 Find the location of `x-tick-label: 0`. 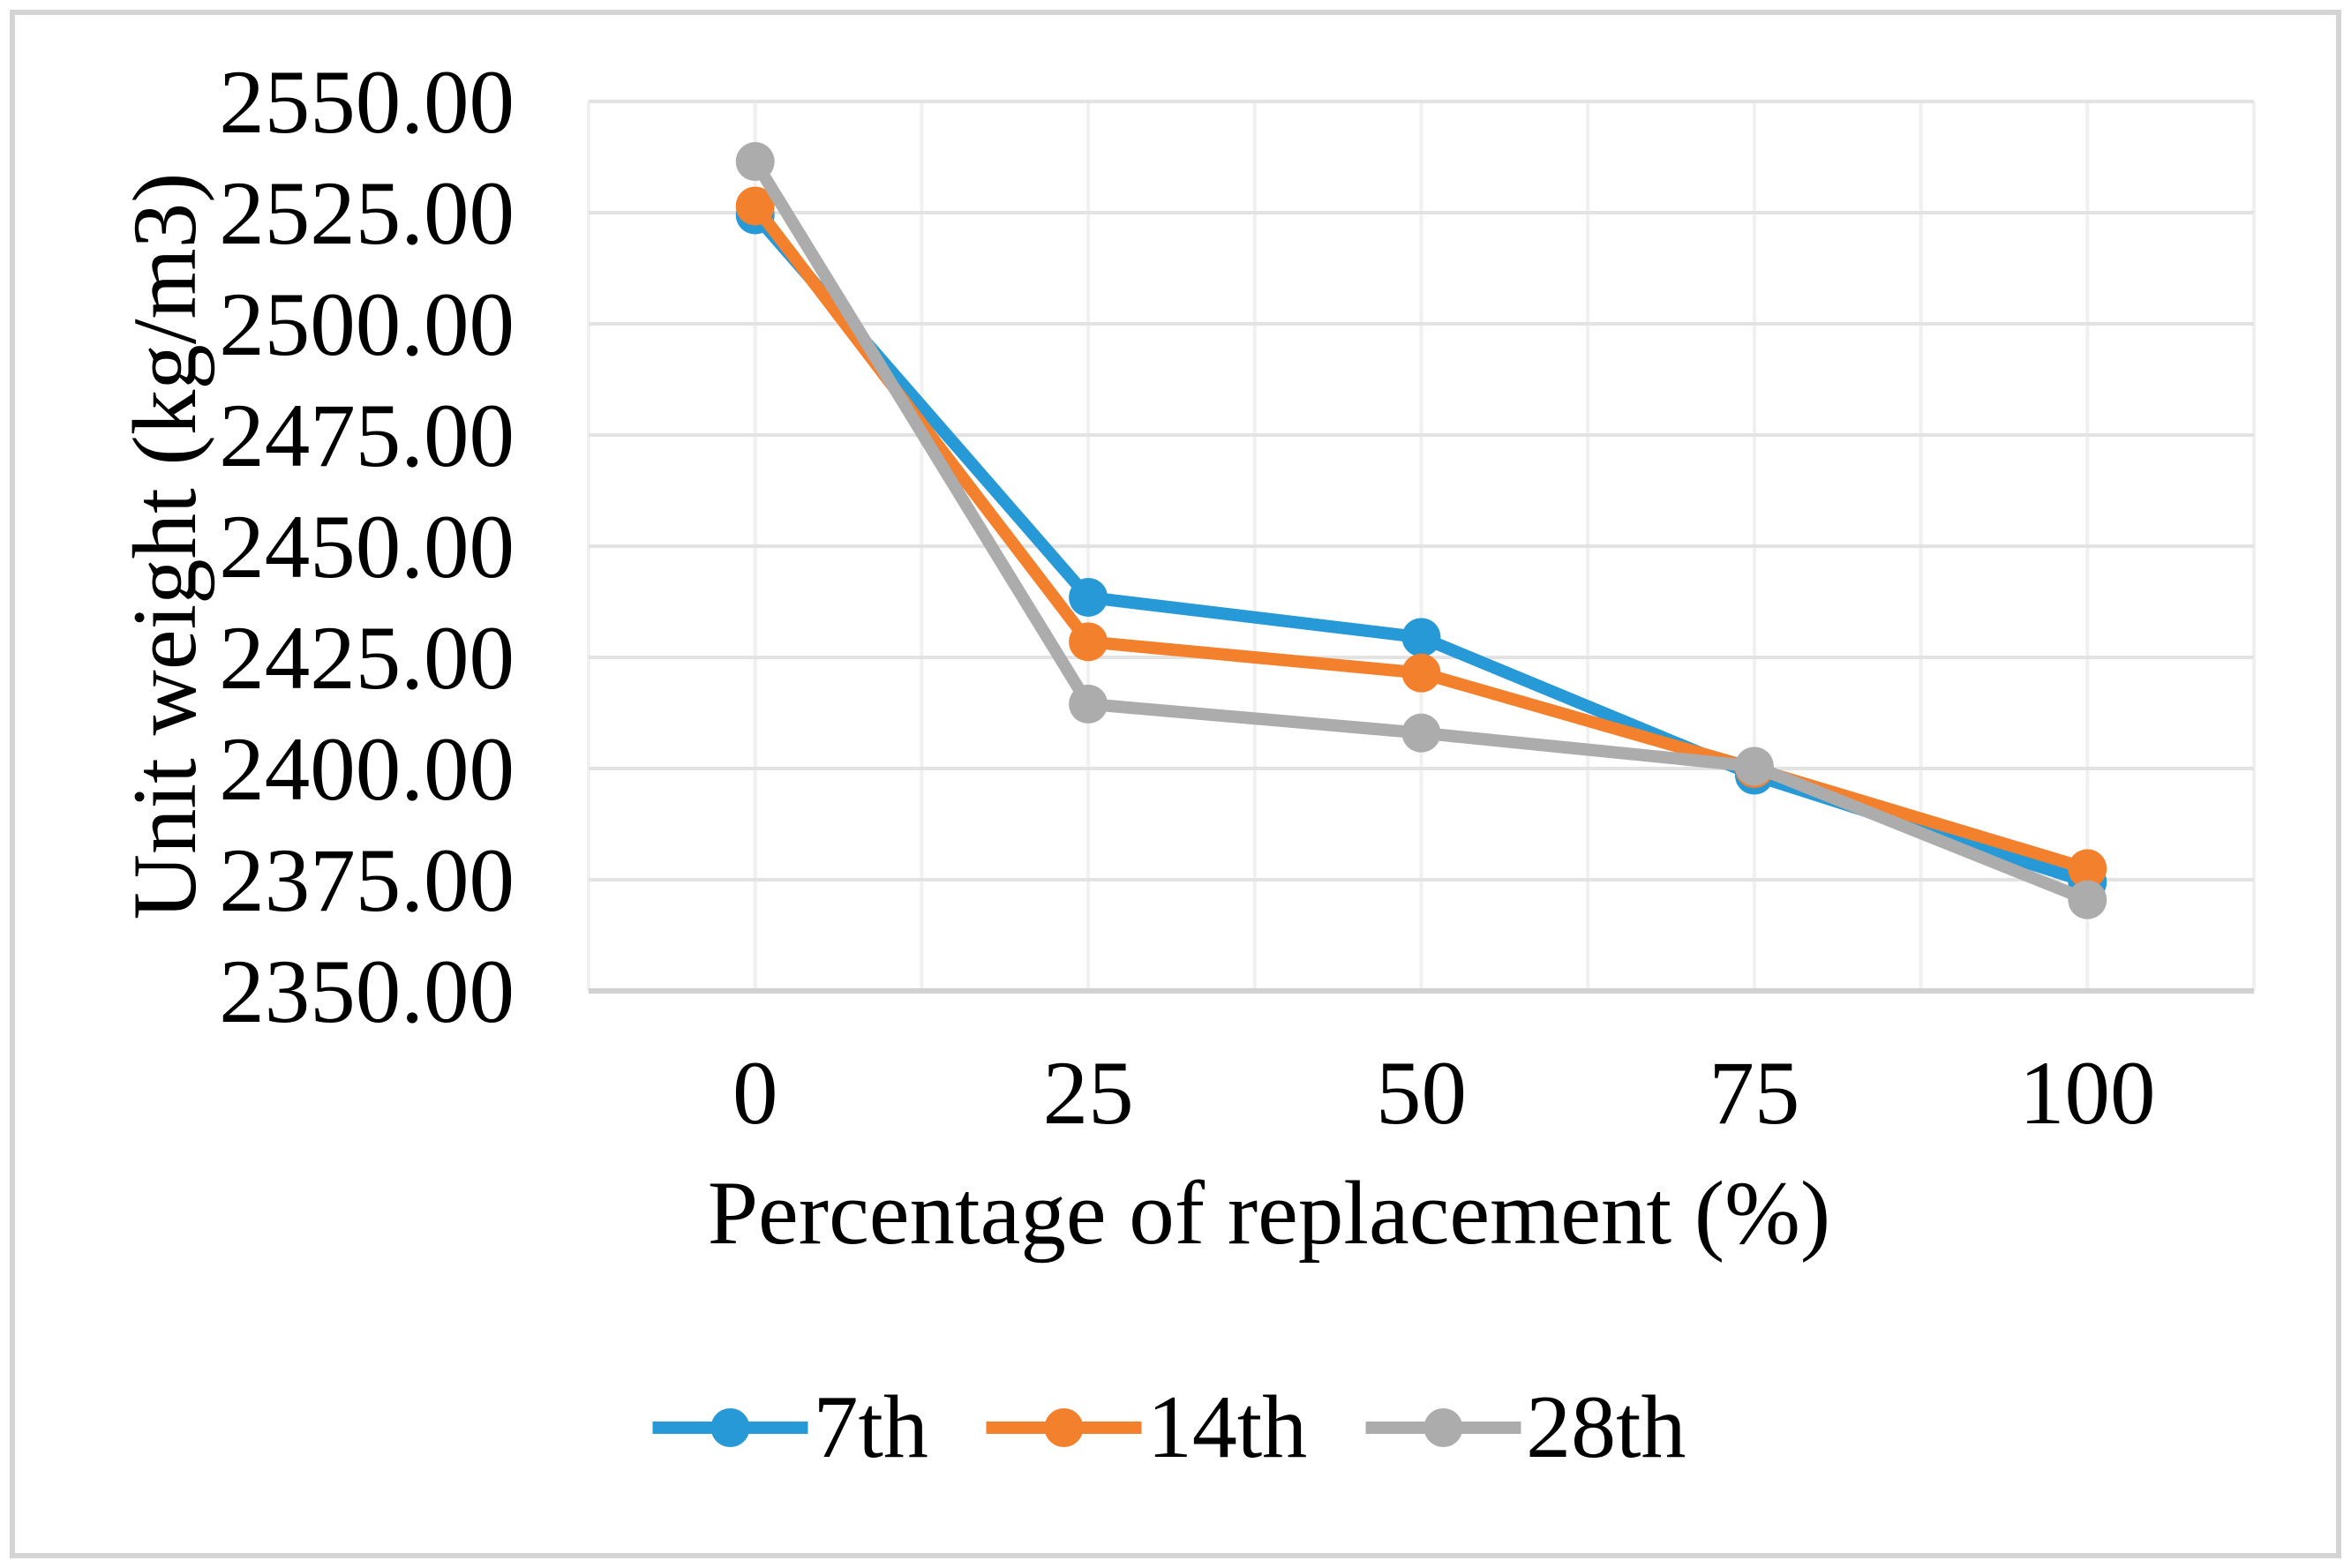

x-tick-label: 0 is located at coordinates (755, 1093).